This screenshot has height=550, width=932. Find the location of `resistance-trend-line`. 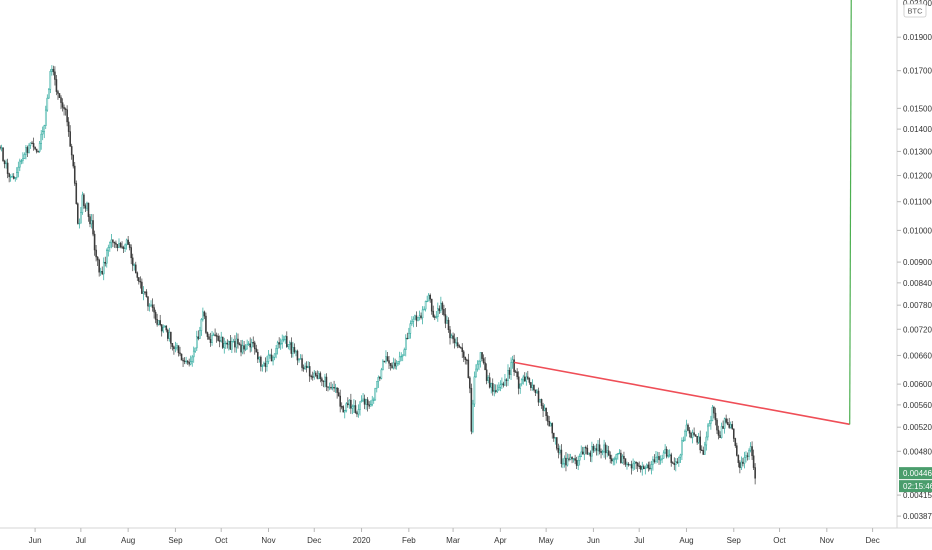

resistance-trend-line is located at coordinates (681, 393).